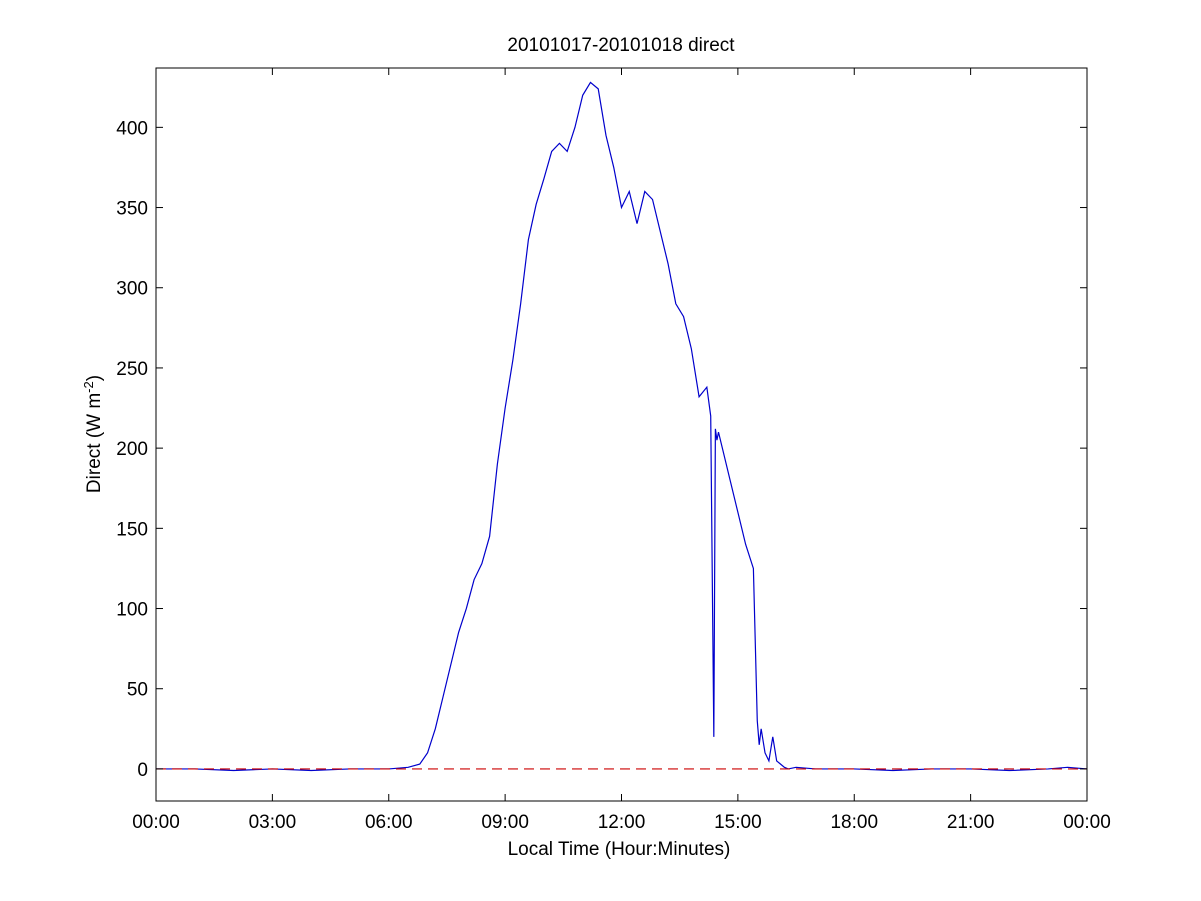 This screenshot has width=1201, height=901. What do you see at coordinates (142, 770) in the screenshot?
I see `y-tick-label: 0` at bounding box center [142, 770].